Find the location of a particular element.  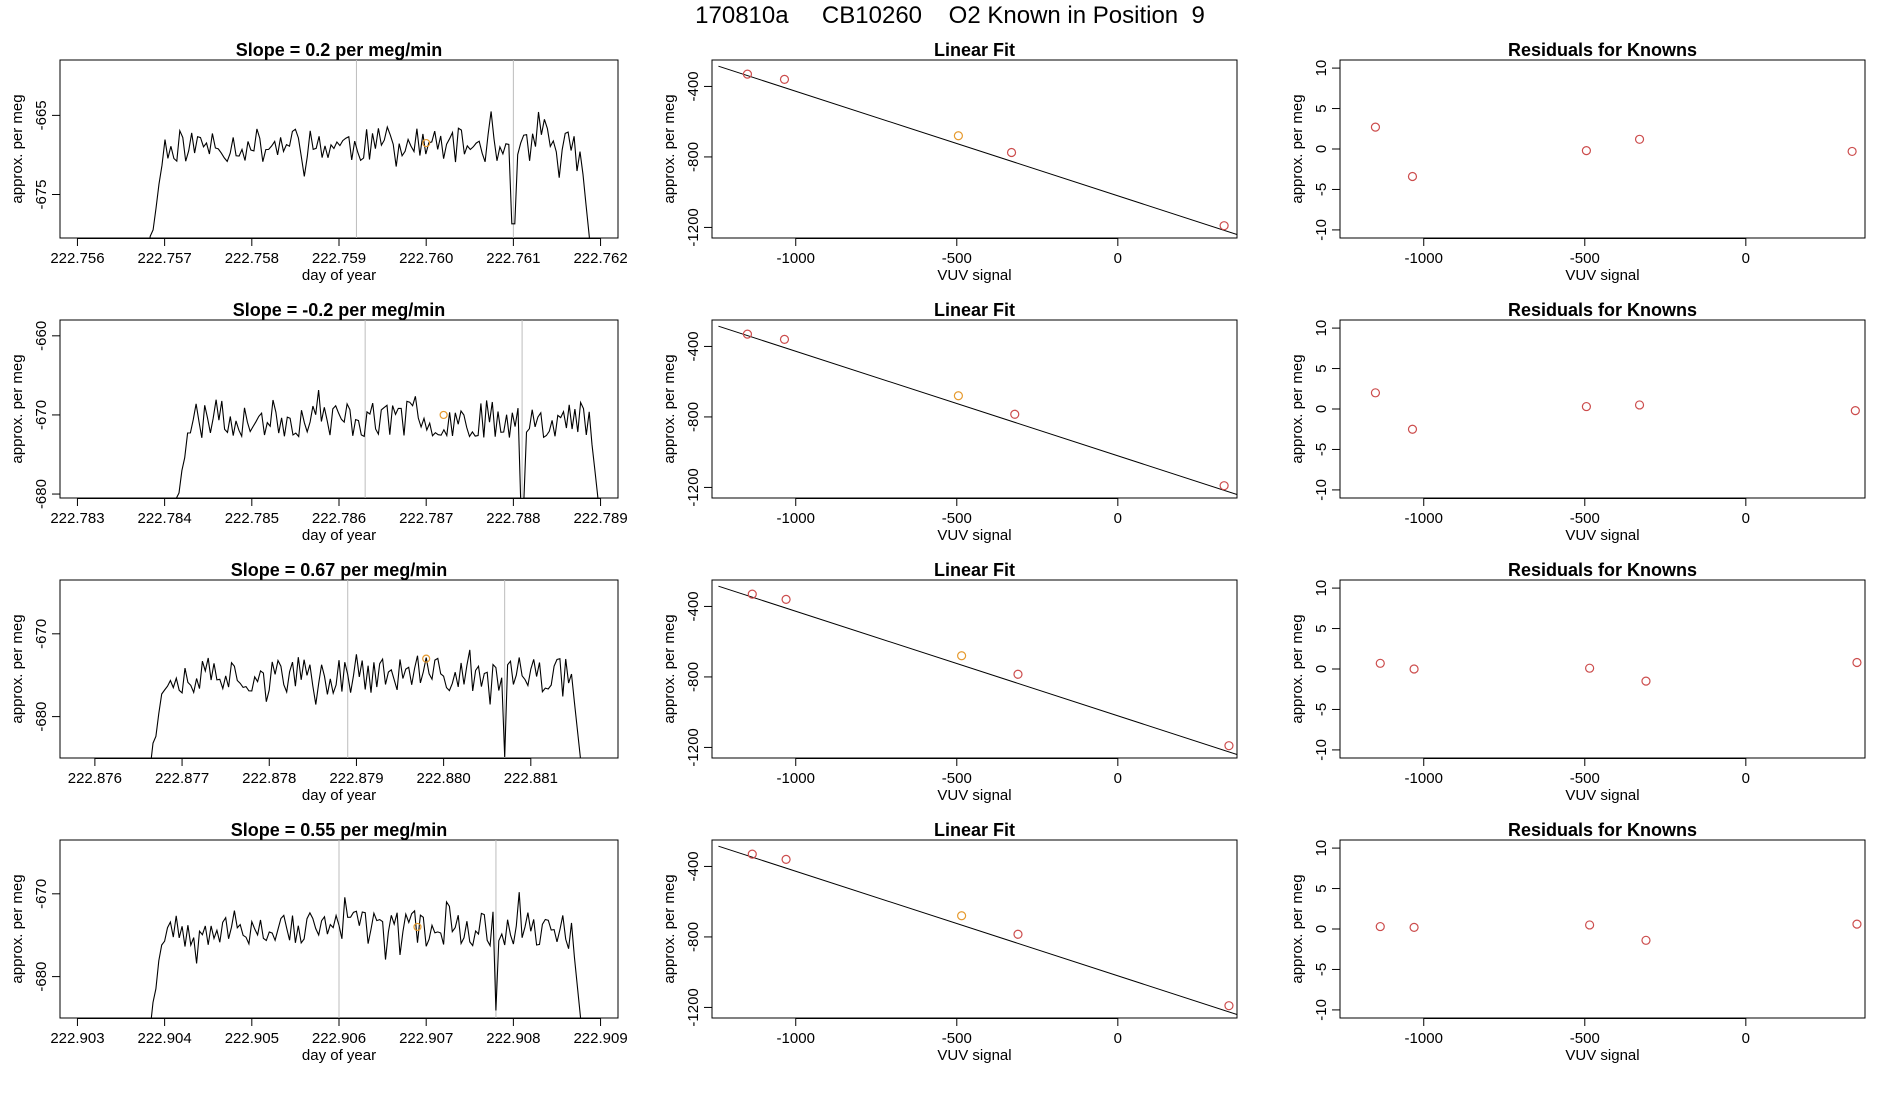

x-tick-label: 222.759 is located at coordinates (339, 258).